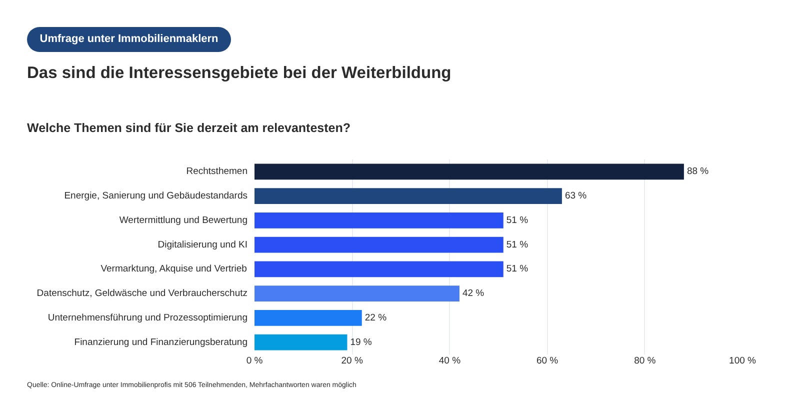 This screenshot has height=412, width=785. I want to click on y-tick-label: Energie, Sanierung und Gebäudestandards, so click(156, 196).